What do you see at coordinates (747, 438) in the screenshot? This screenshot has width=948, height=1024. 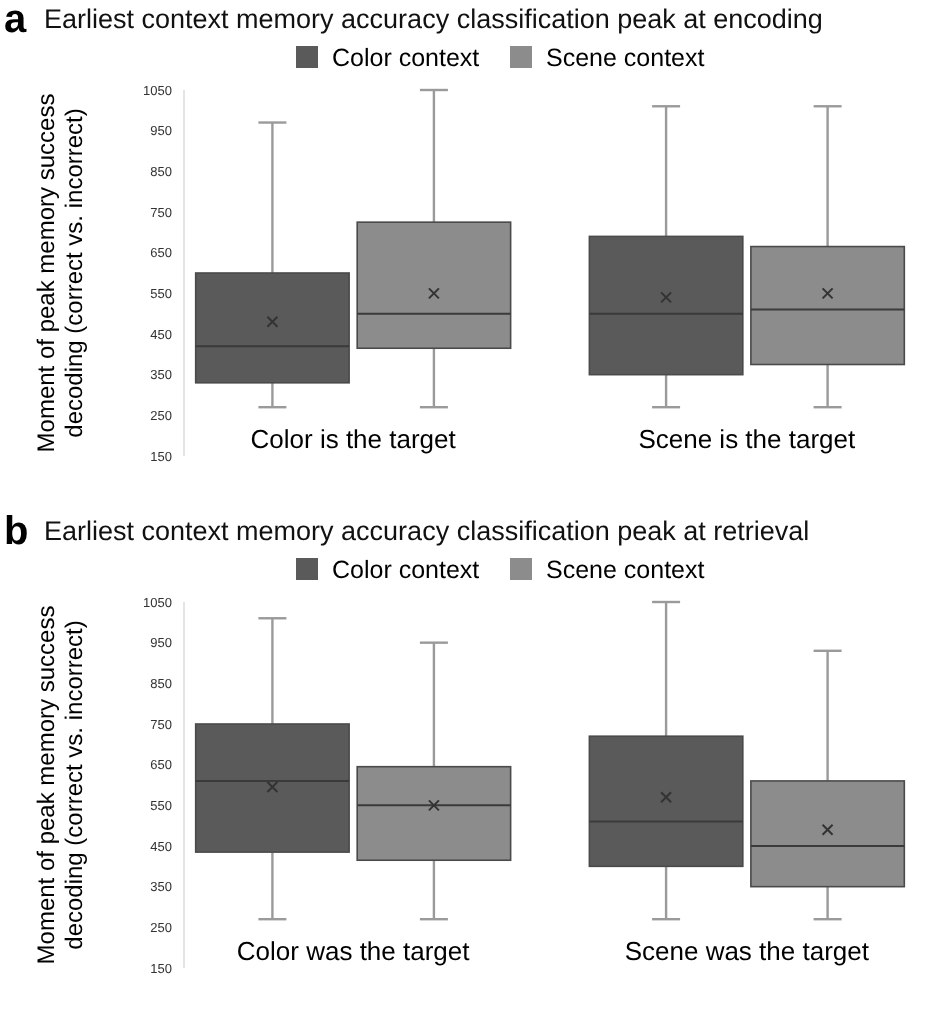 I see `x-tick-label: Scene is the target` at bounding box center [747, 438].